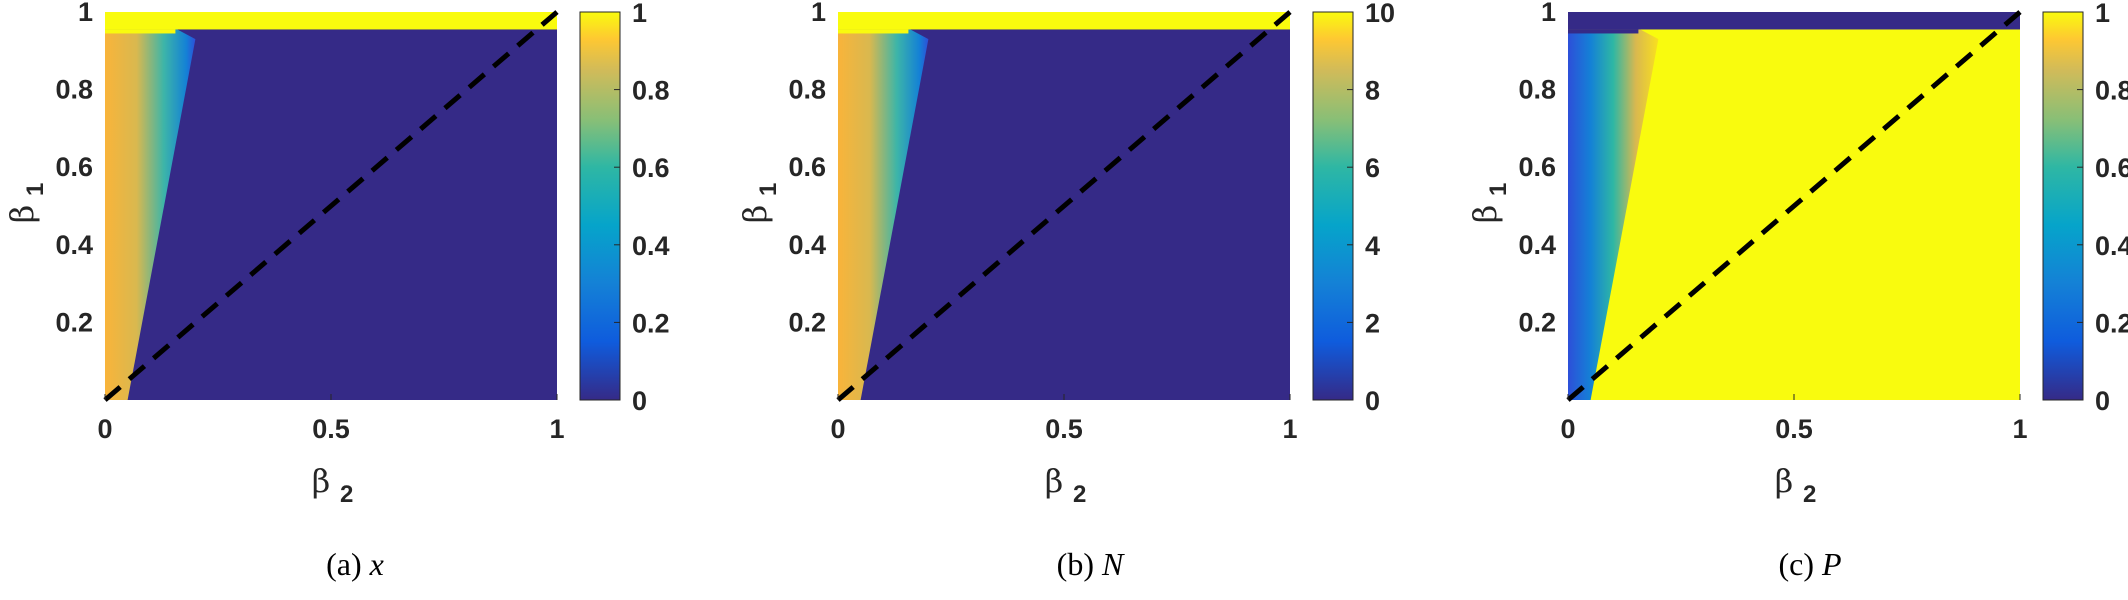 The height and width of the screenshot is (600, 2128). Describe the element at coordinates (348, 564) in the screenshot. I see `panel-caption-prefix: (a)` at that location.